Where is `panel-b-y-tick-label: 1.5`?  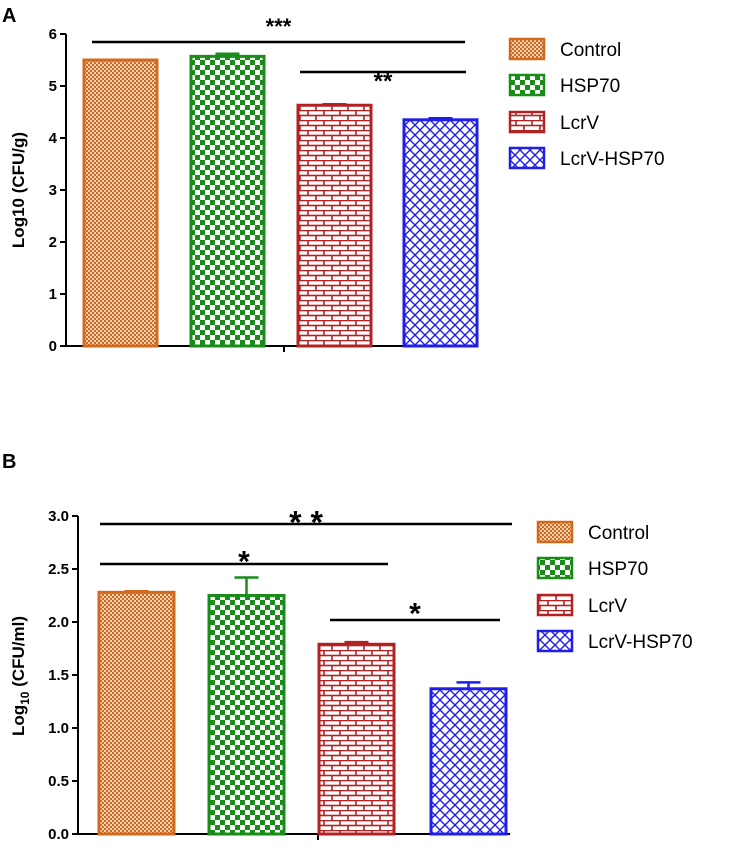
panel-b-y-tick-label: 1.5 is located at coordinates (58, 675).